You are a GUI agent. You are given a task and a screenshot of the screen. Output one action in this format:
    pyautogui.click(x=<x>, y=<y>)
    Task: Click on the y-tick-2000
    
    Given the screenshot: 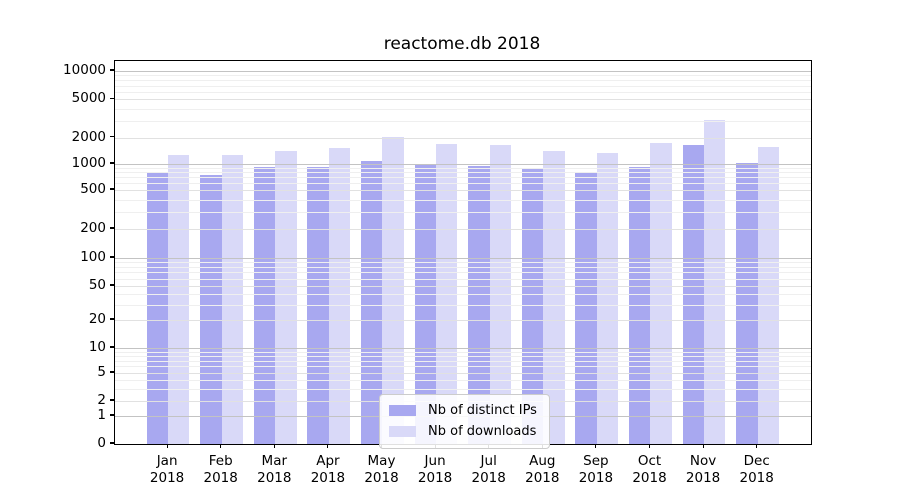 What is the action you would take?
    pyautogui.click(x=112, y=136)
    